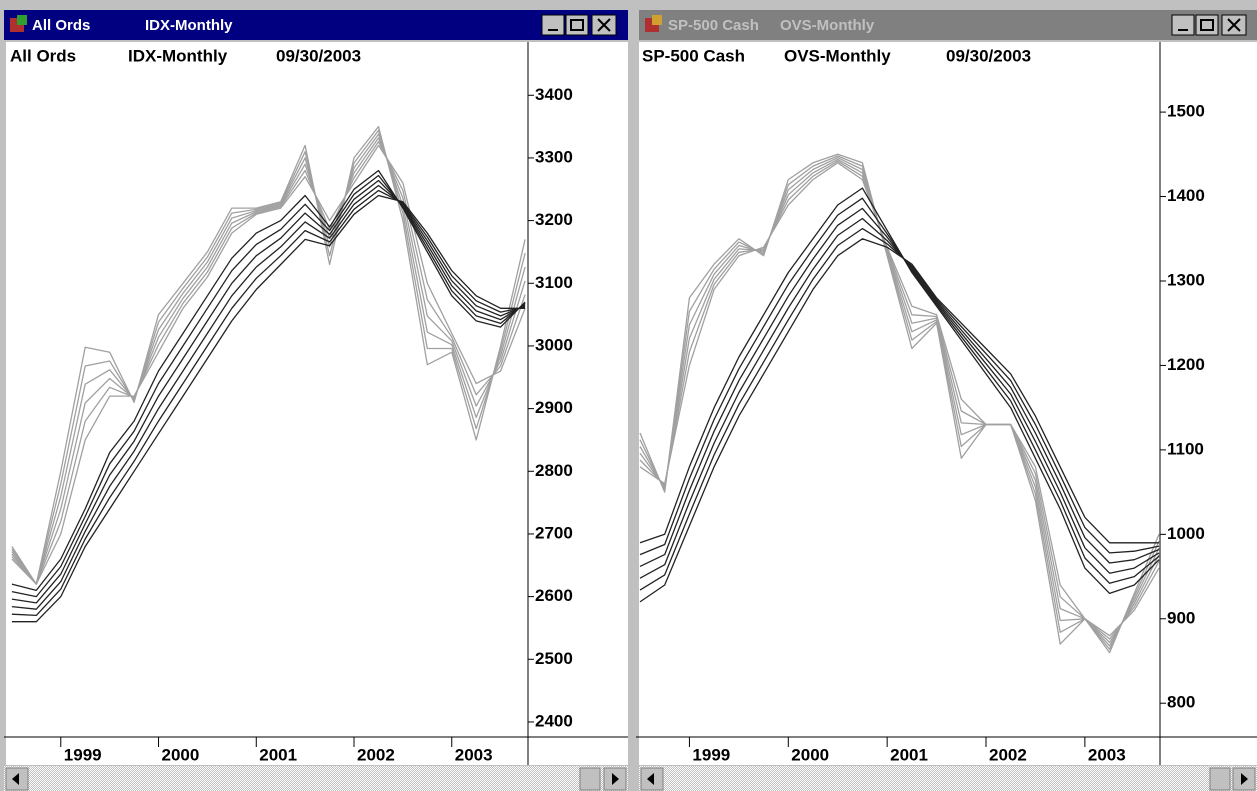 The height and width of the screenshot is (791, 1257). Describe the element at coordinates (1186, 195) in the screenshot. I see `y-tick-label: 1400` at that location.